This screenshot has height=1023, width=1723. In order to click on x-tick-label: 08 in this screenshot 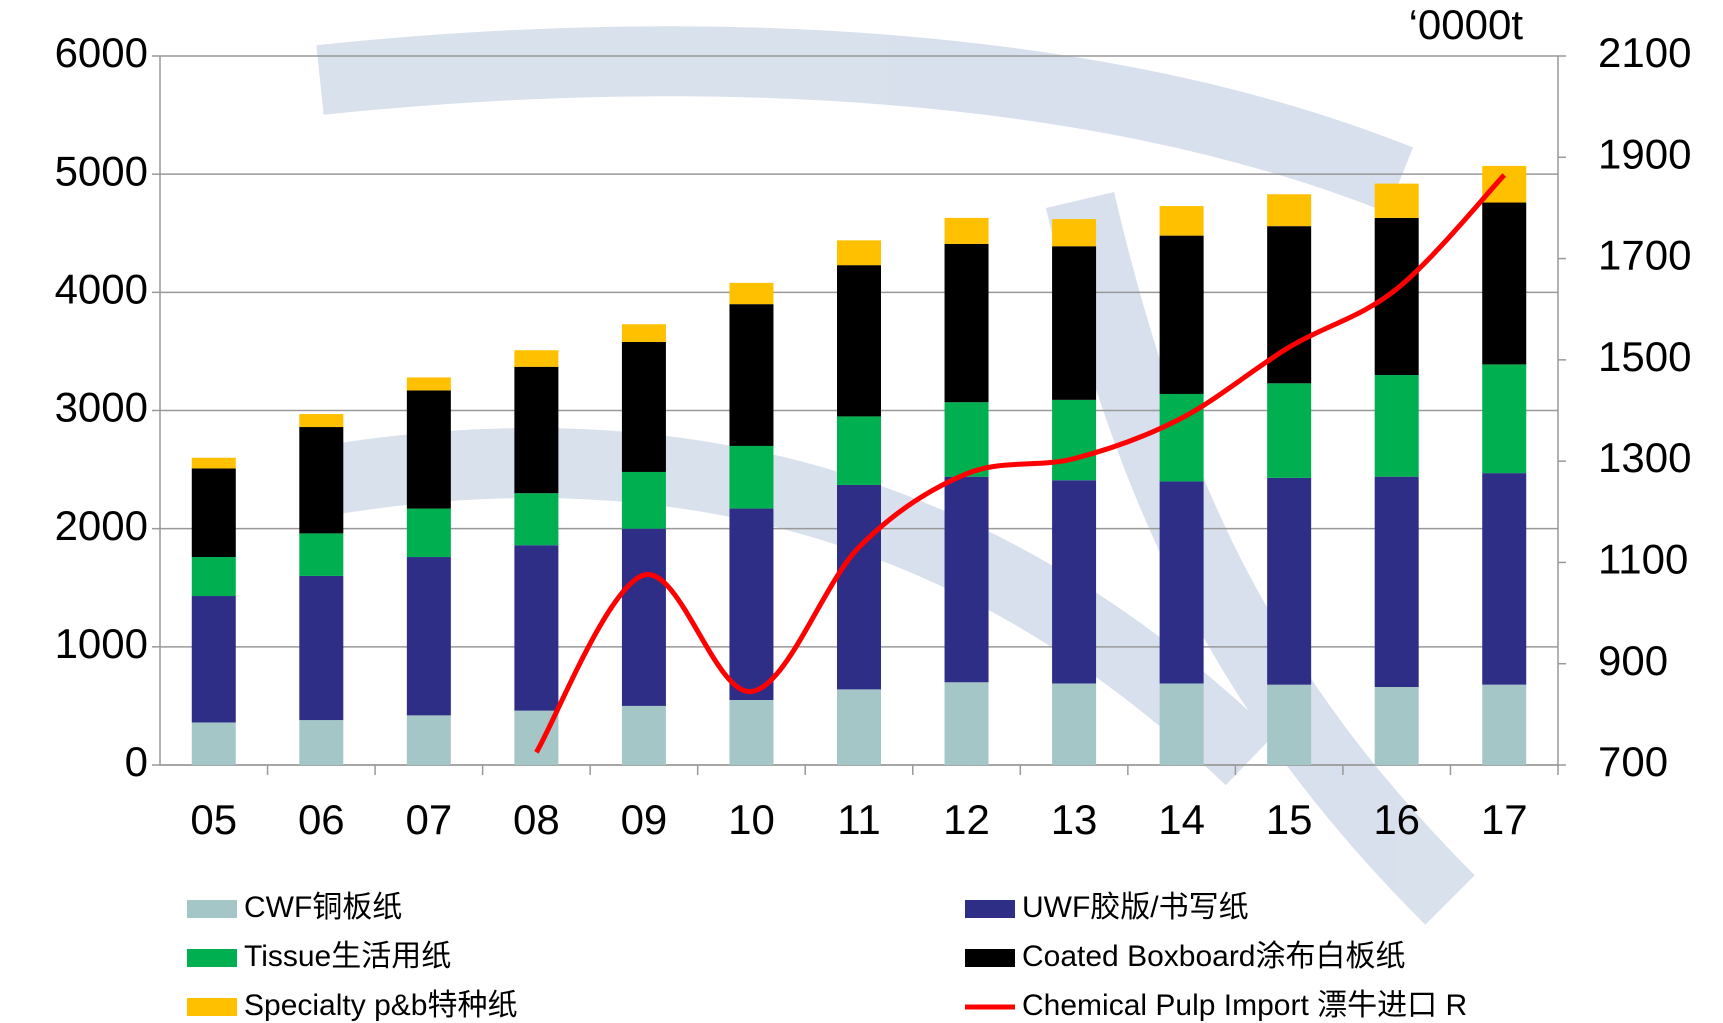, I will do `click(536, 819)`.